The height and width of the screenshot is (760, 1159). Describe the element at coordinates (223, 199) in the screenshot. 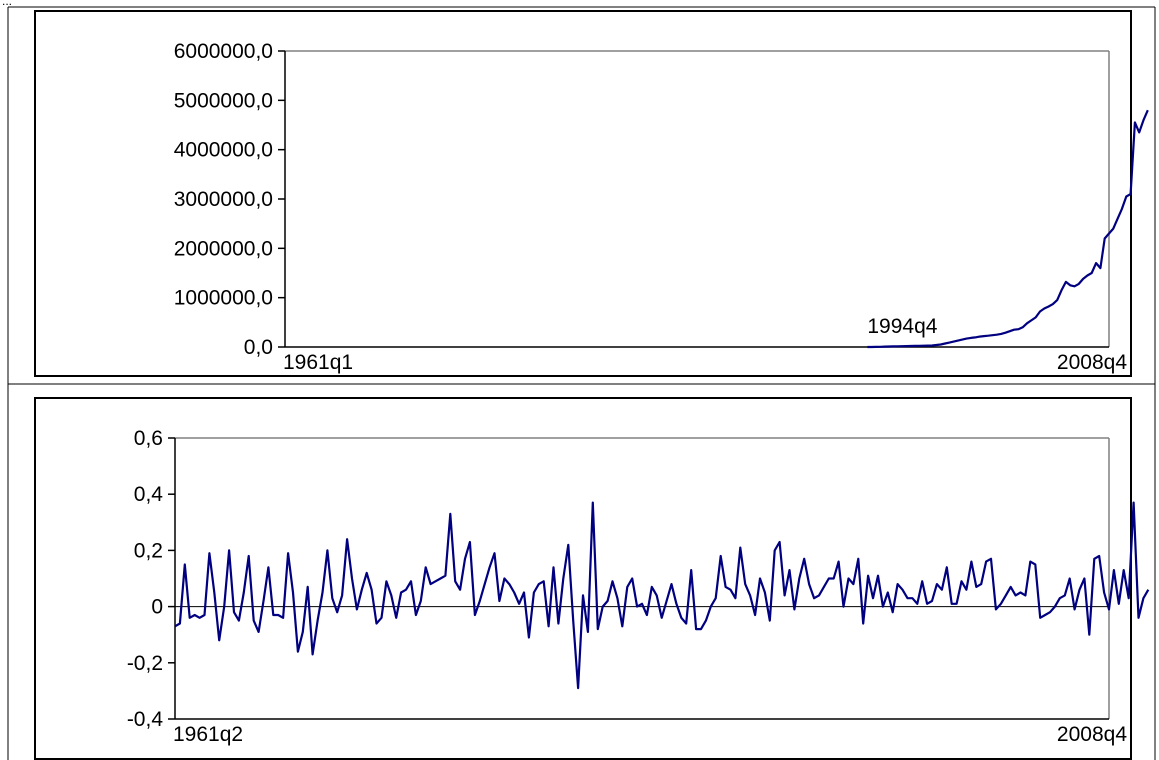

I see `y-tick-label: 3000000,0` at that location.